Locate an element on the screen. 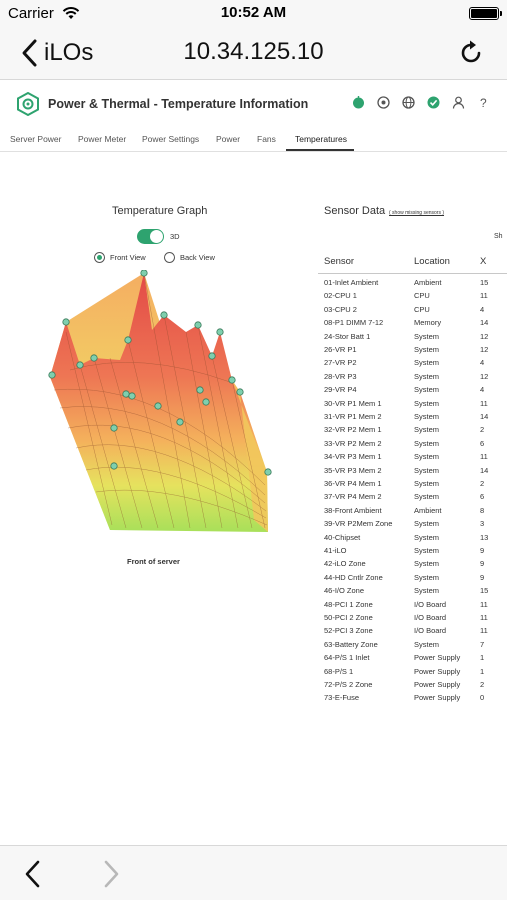 Image resolution: width=507 pixels, height=900 pixels. tab-power: Power is located at coordinates (228, 139).